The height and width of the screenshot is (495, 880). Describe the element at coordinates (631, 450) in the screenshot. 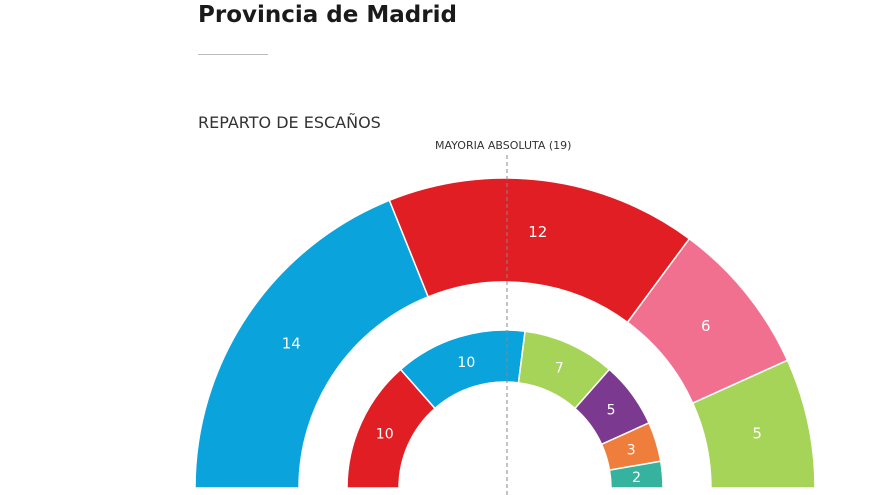

I see `inner-ring-label: 3` at that location.